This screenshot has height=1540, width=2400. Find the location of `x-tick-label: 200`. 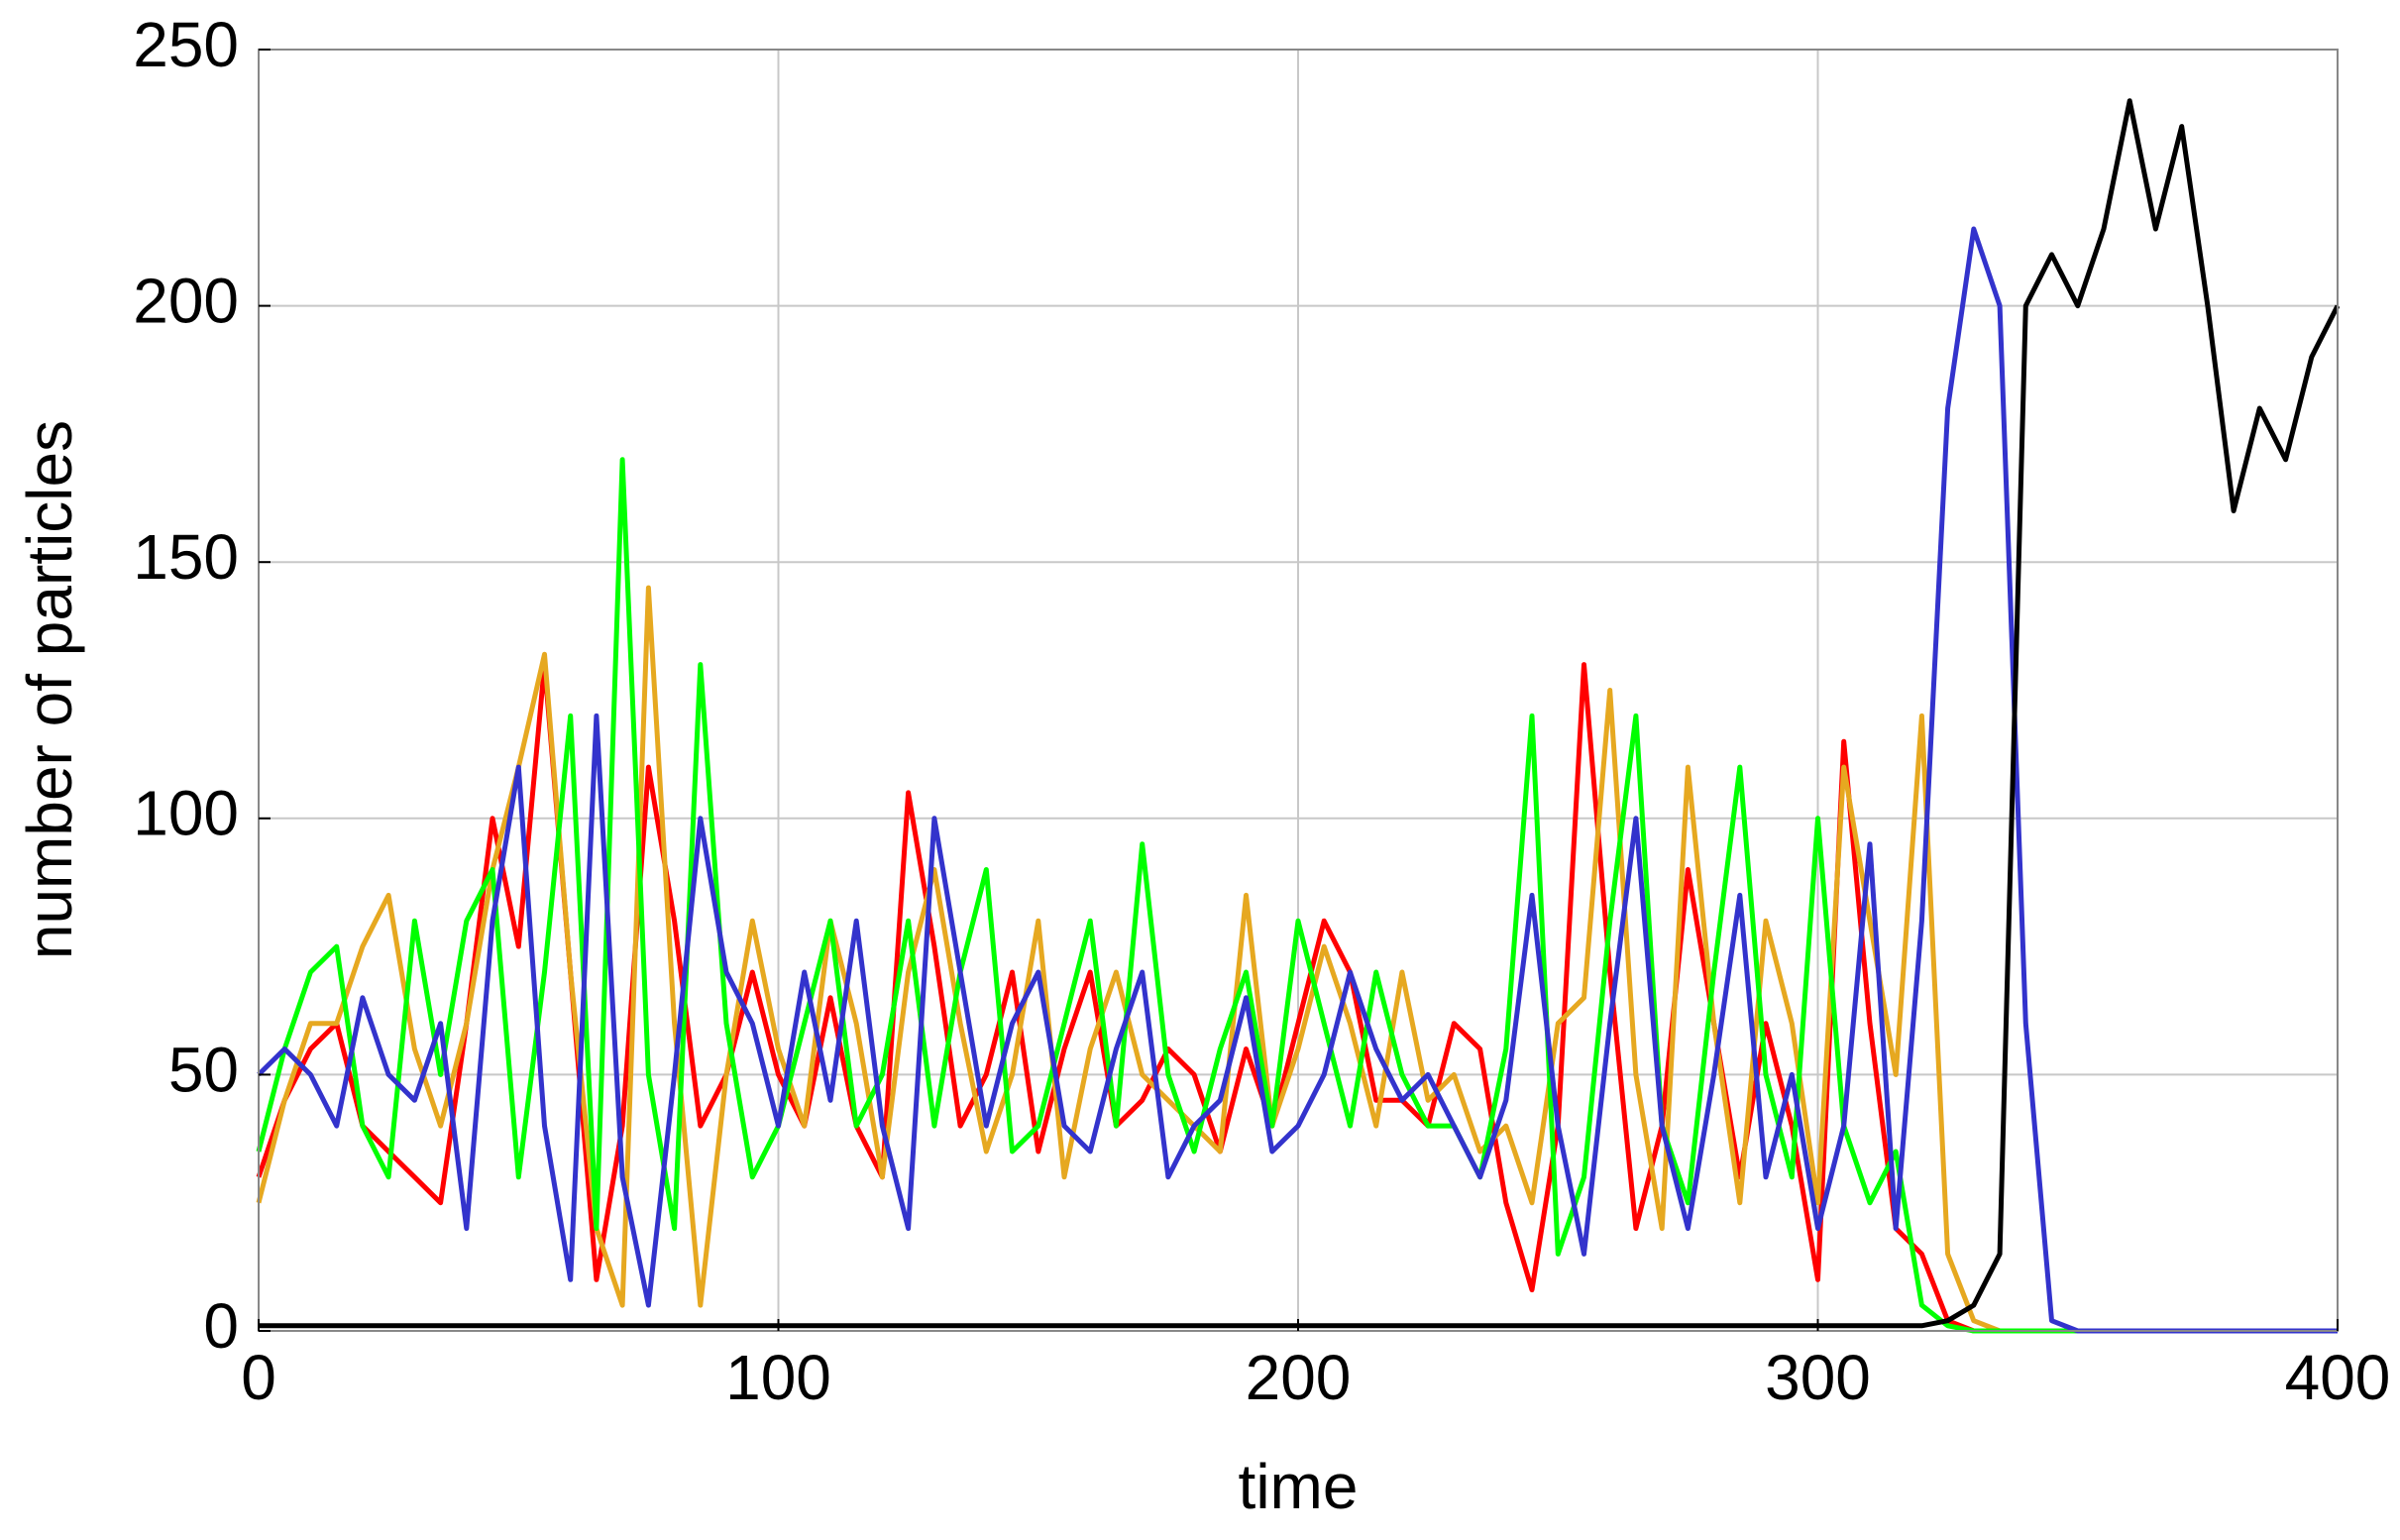

x-tick-label: 200 is located at coordinates (1299, 1377).